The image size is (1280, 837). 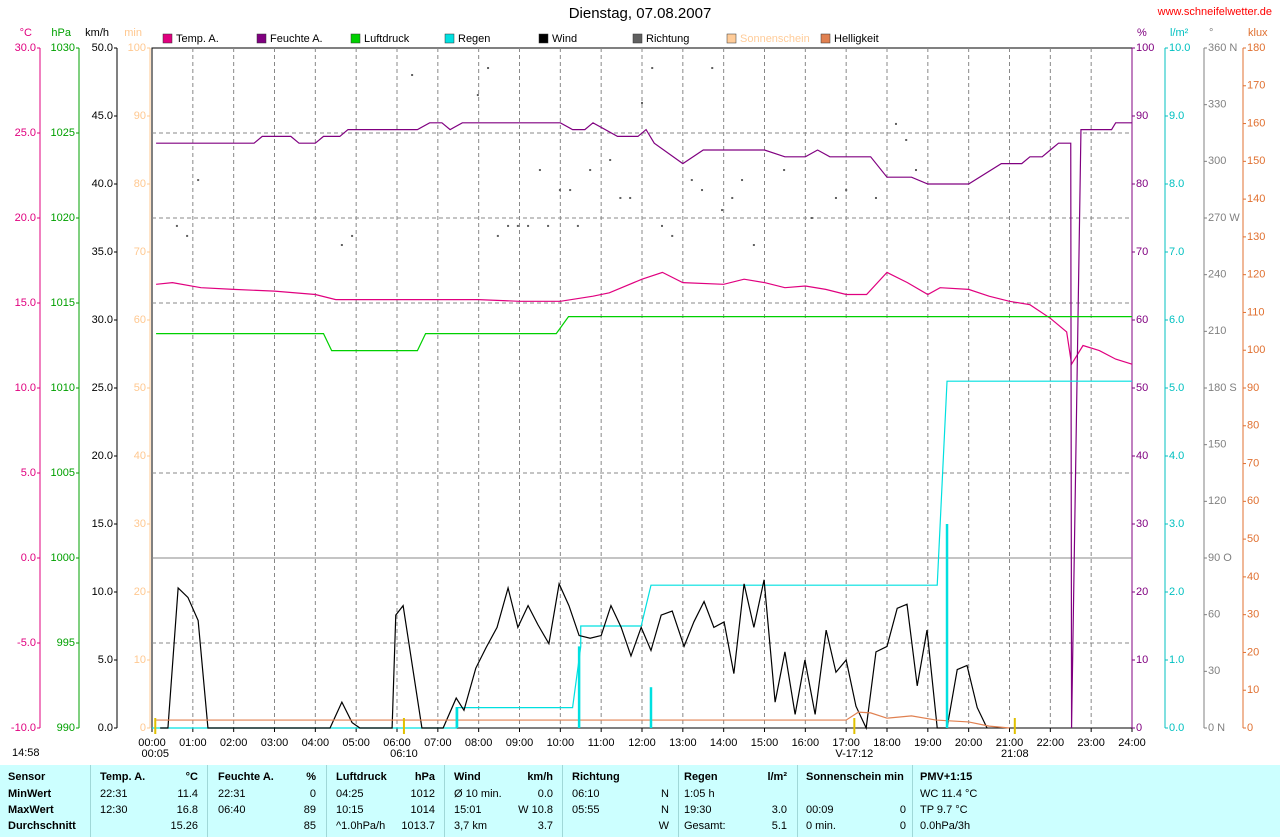 What do you see at coordinates (545, 794) in the screenshot?
I see `table-cell: 0.0` at bounding box center [545, 794].